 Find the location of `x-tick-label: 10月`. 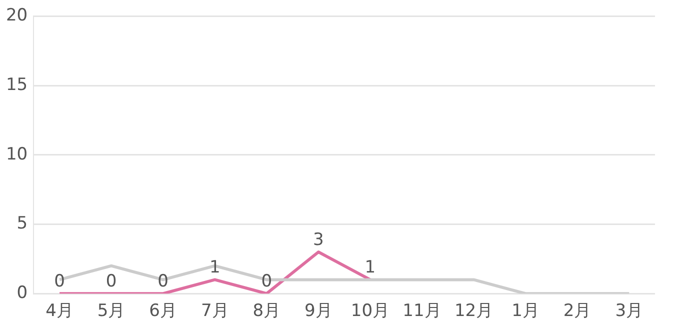

x-tick-label: 10月 is located at coordinates (370, 311).